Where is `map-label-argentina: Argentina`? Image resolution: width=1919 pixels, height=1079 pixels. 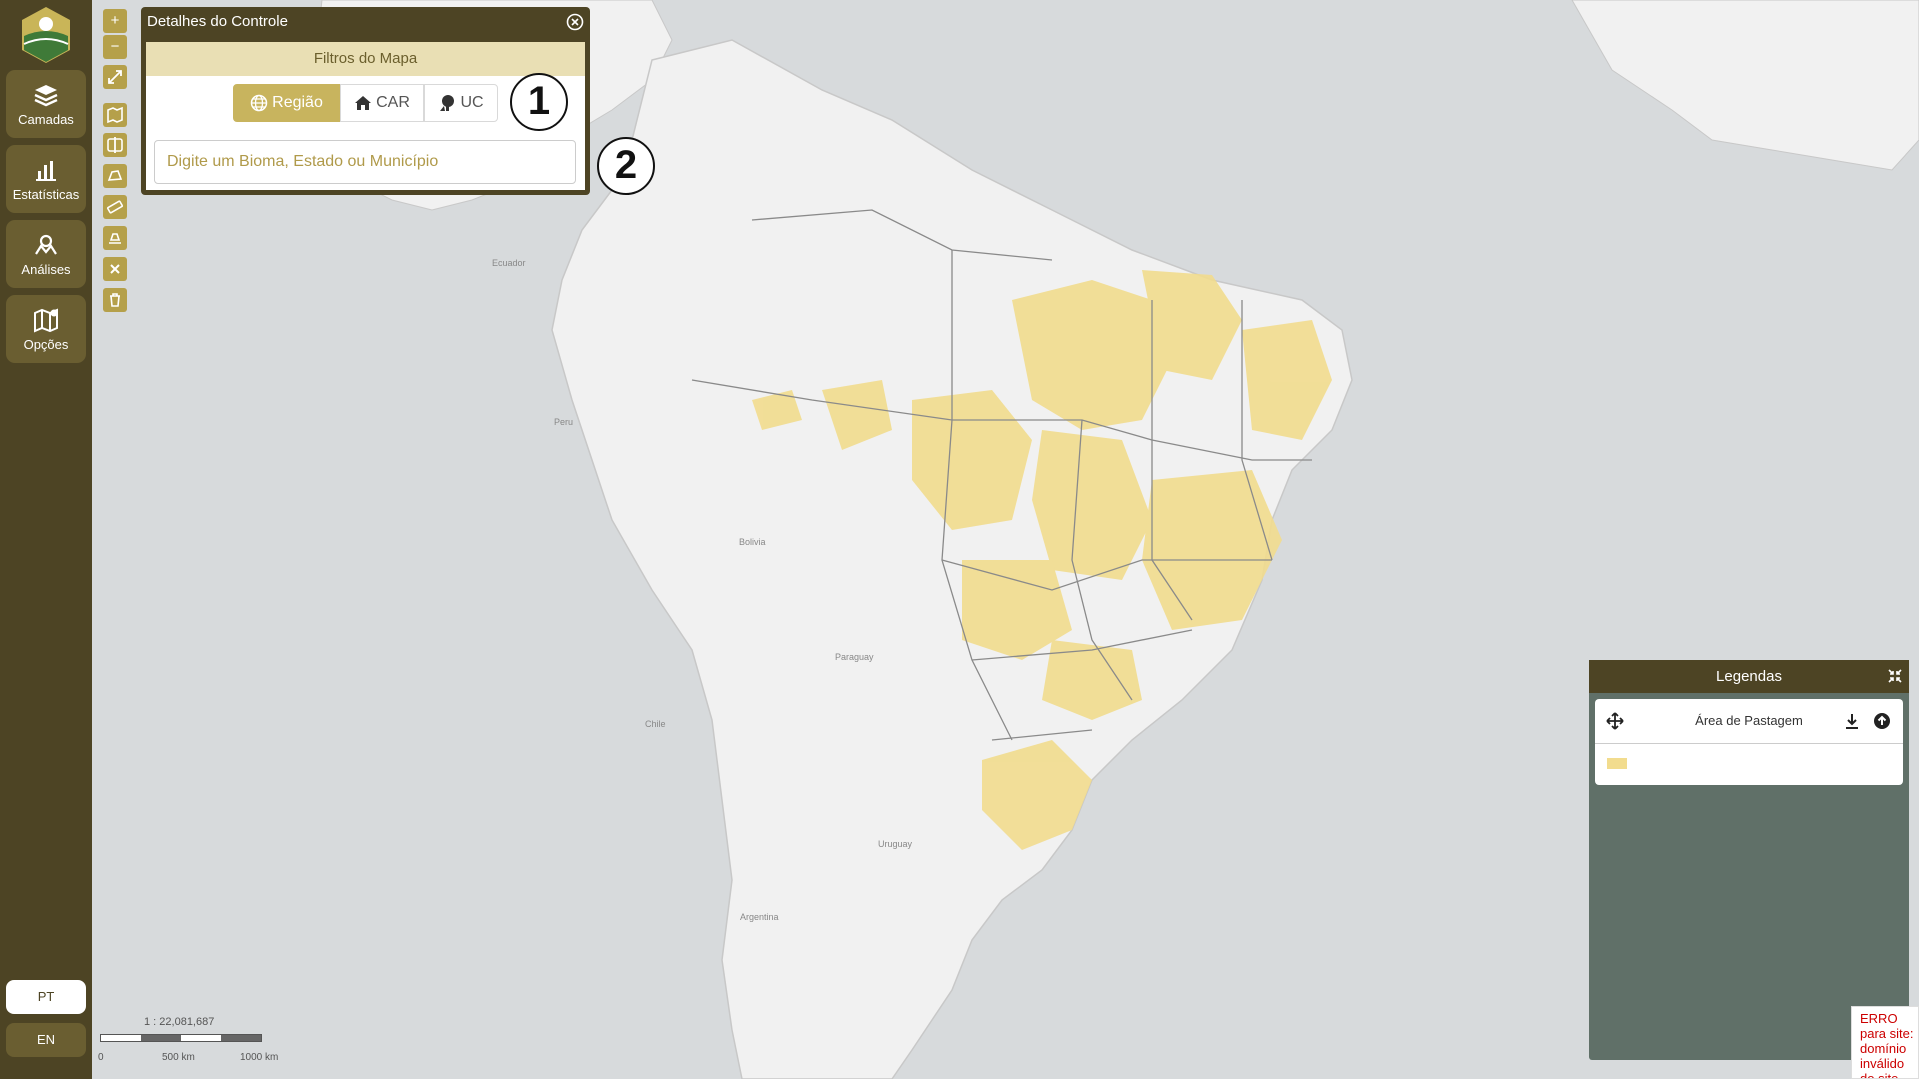
map-label-argentina: Argentina is located at coordinates (759, 917).